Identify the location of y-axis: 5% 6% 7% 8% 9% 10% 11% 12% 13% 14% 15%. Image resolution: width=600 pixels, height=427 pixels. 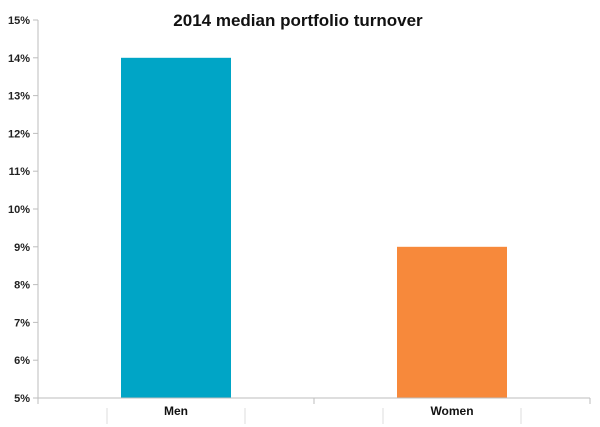
(23, 210).